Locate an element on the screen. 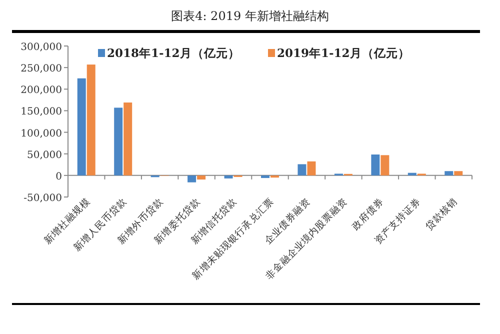  y-tick-label: -50,000 is located at coordinates (43, 198).